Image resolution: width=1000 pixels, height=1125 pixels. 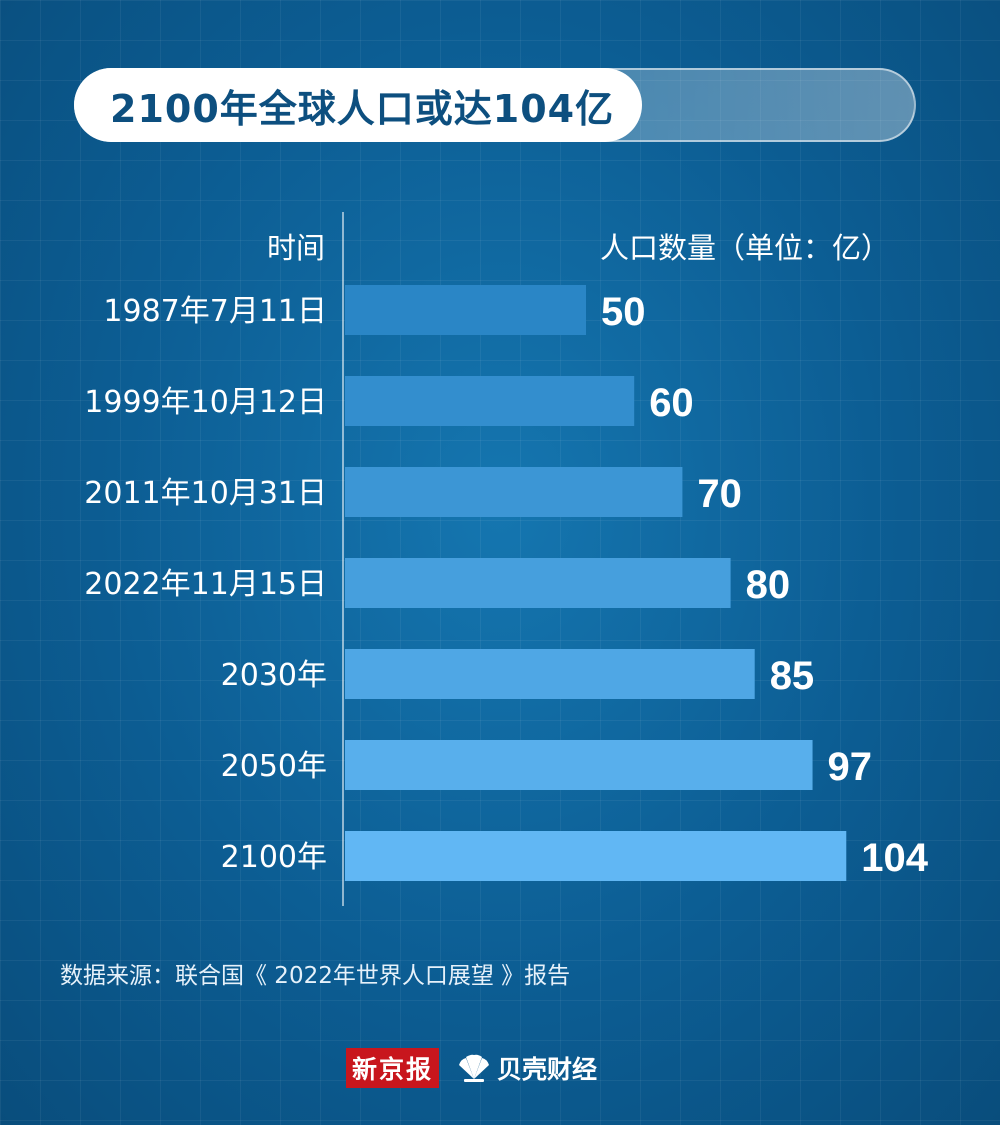 What do you see at coordinates (768, 585) in the screenshot?
I see `value-label-3: 80` at bounding box center [768, 585].